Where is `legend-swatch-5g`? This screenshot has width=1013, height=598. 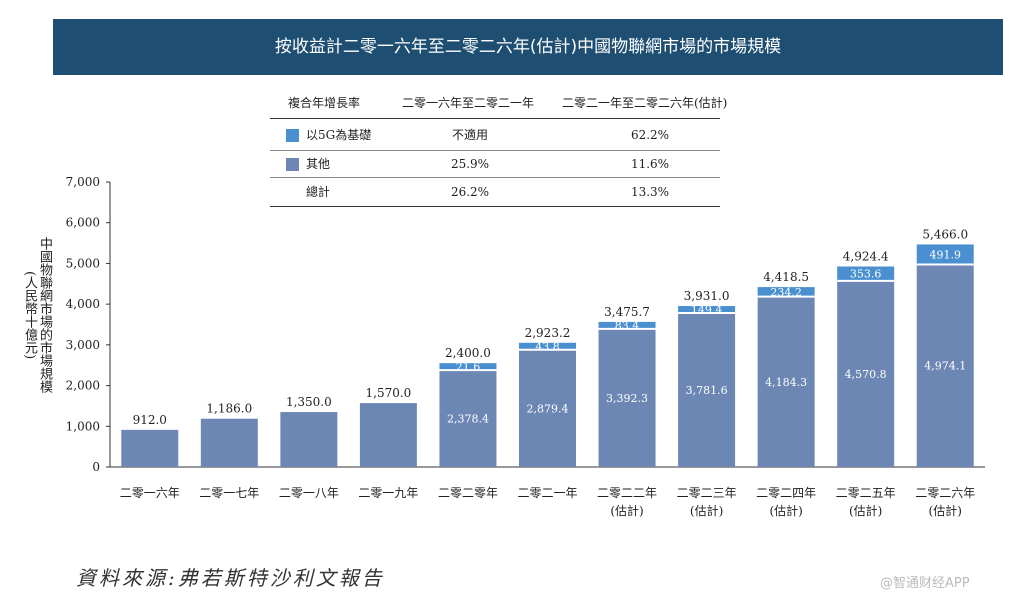
legend-swatch-5g is located at coordinates (292, 135).